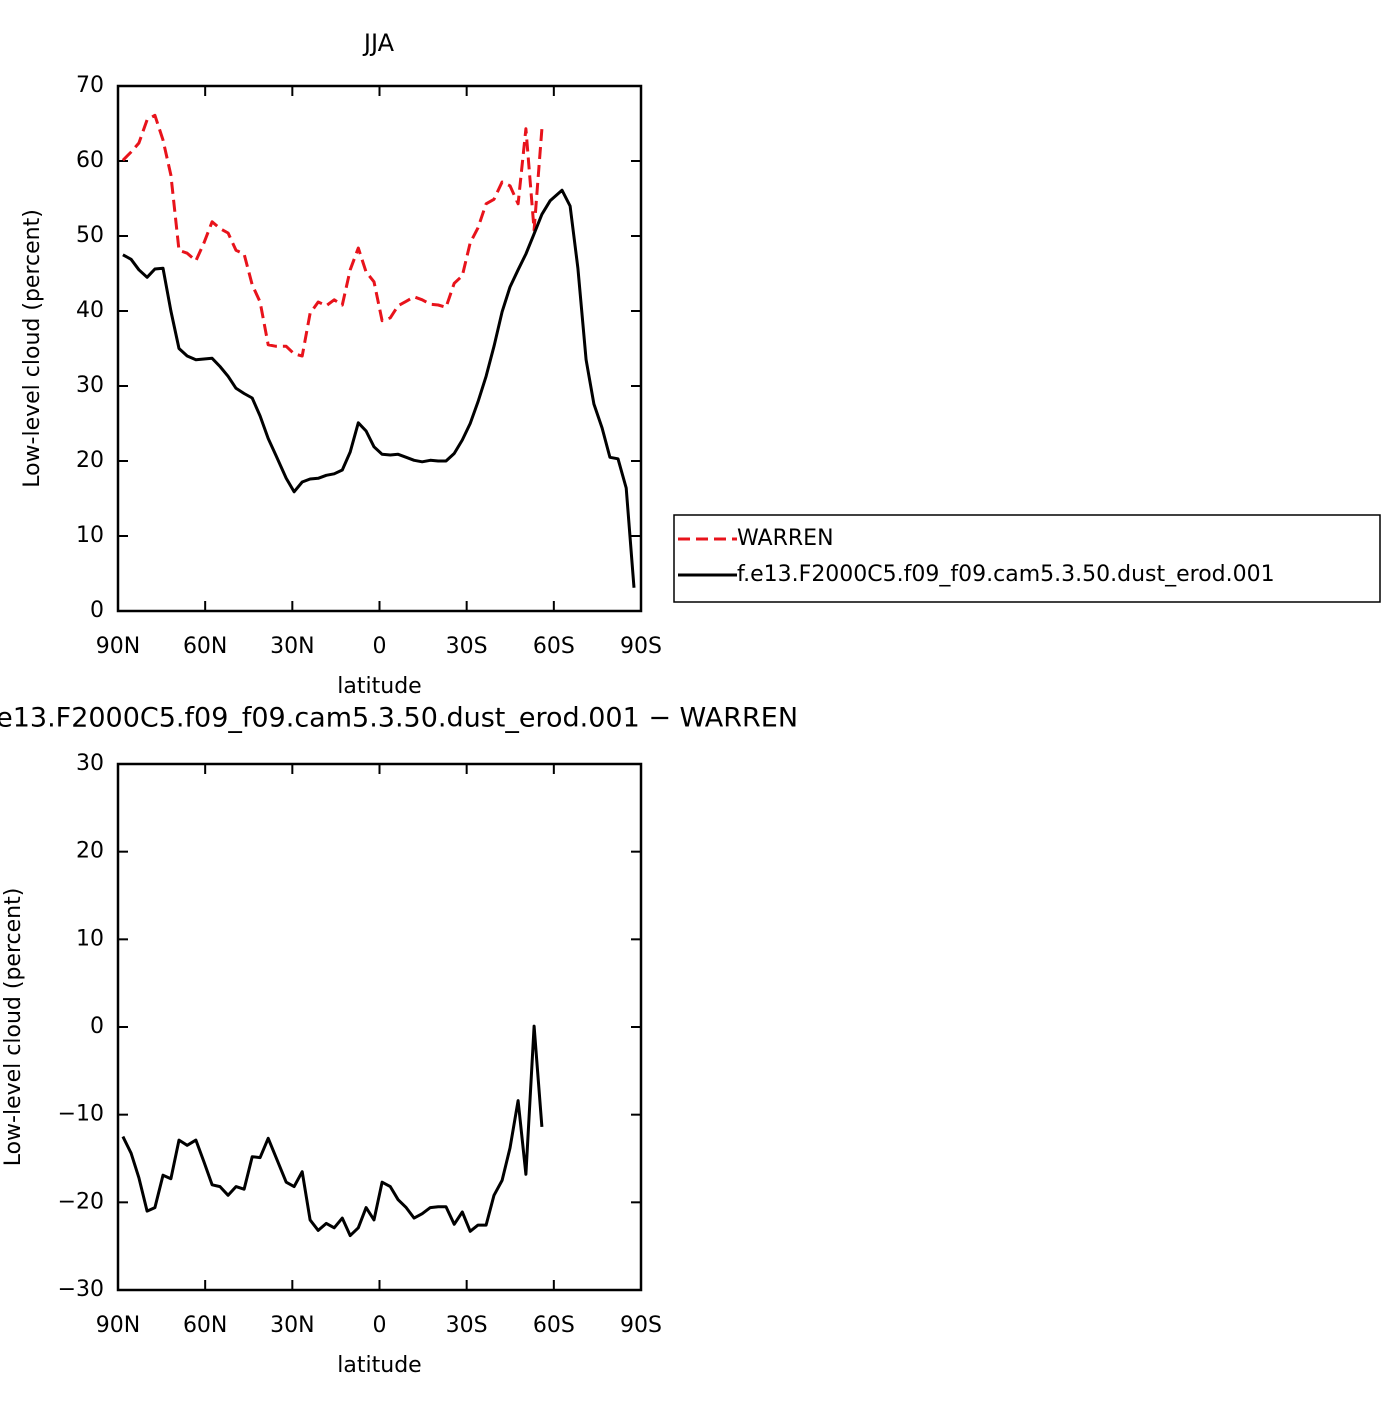  I want to click on chart-title: JJA, so click(378, 43).